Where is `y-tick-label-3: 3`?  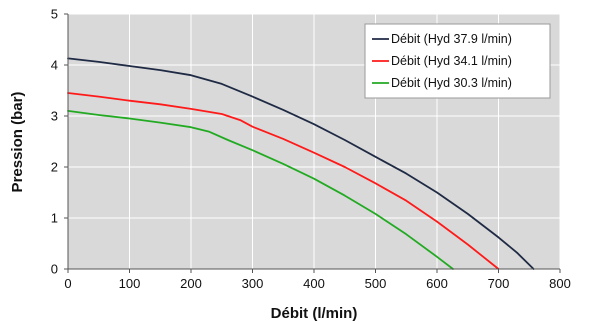 y-tick-label-3: 3 is located at coordinates (54, 116).